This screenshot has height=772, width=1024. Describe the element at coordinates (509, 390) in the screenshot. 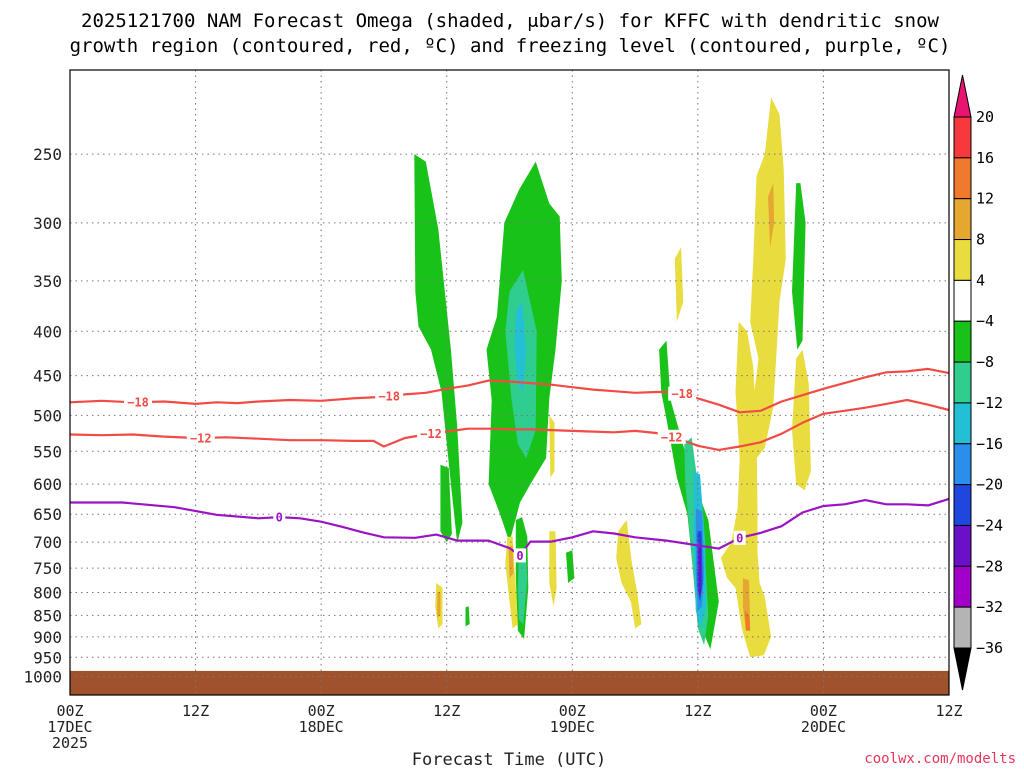

I see `contour-18c-isotherm` at that location.